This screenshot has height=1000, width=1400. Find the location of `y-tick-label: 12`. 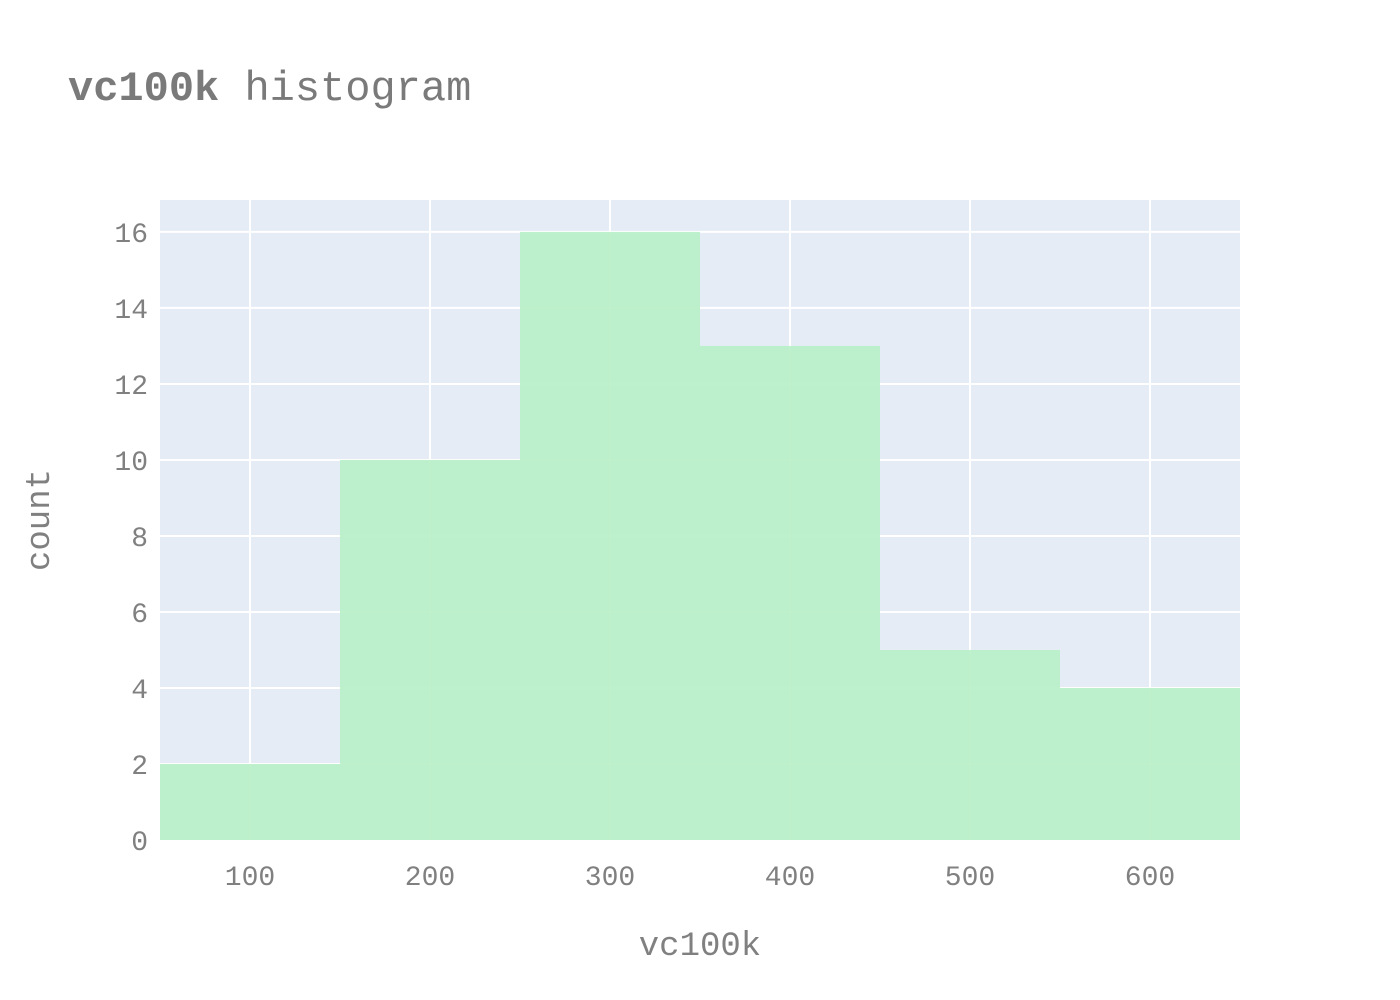

y-tick-label: 12 is located at coordinates (131, 387).